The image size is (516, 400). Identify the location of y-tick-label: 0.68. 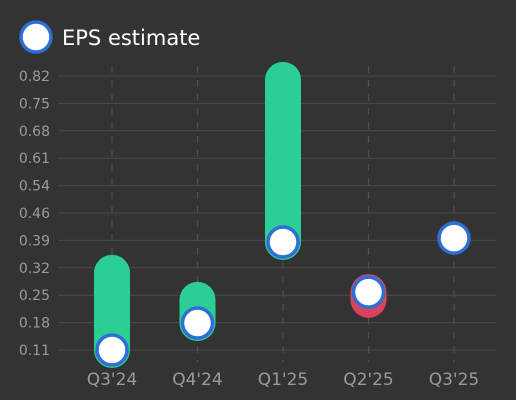
(34, 132).